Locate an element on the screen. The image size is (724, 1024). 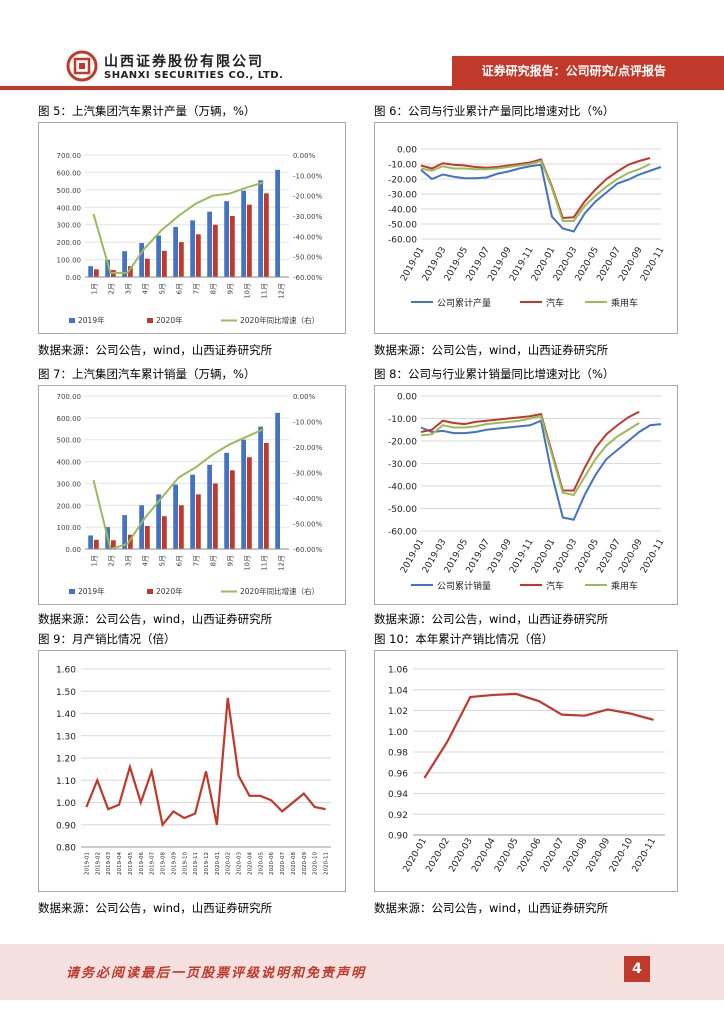
x-tick-label: 2020-08 is located at coordinates (294, 863).